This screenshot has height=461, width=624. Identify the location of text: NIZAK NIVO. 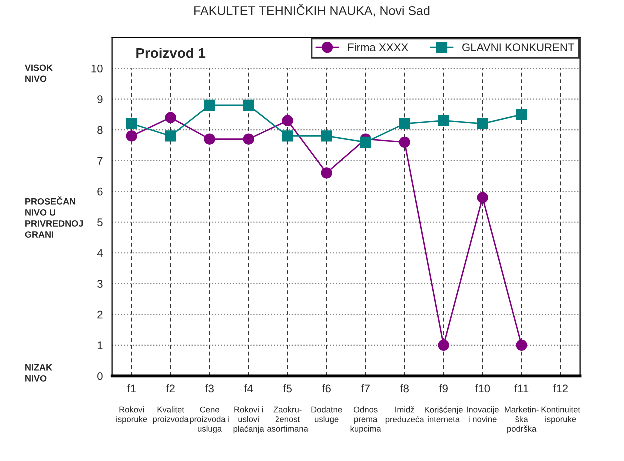
(39, 373).